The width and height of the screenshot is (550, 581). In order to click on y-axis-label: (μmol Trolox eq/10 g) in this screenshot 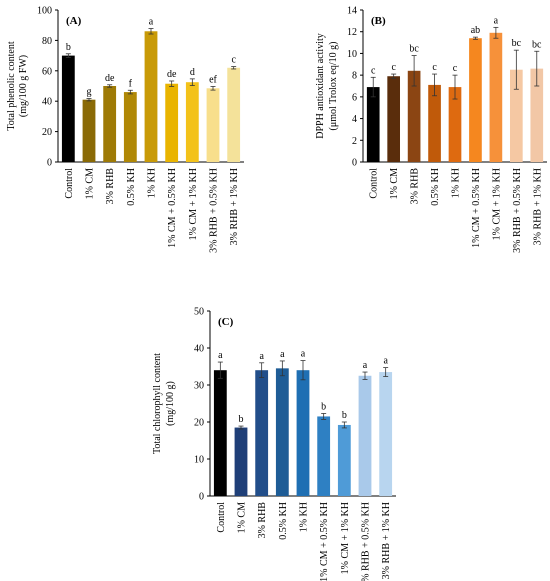, I will do `click(333, 86)`.